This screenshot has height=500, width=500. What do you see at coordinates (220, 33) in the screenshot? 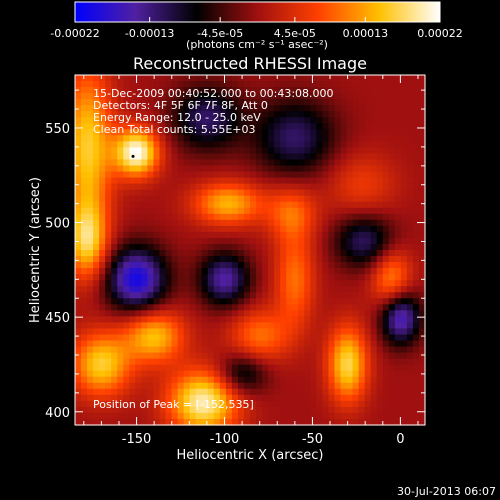
I see `colorbar-tick-label: -4.5e-05` at bounding box center [220, 33].